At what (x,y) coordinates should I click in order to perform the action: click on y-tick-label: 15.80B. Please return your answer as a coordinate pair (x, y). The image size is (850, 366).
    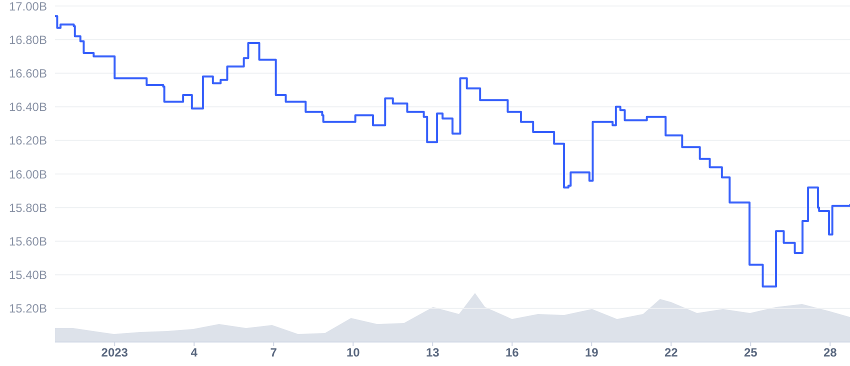
    Looking at the image, I should click on (27, 207).